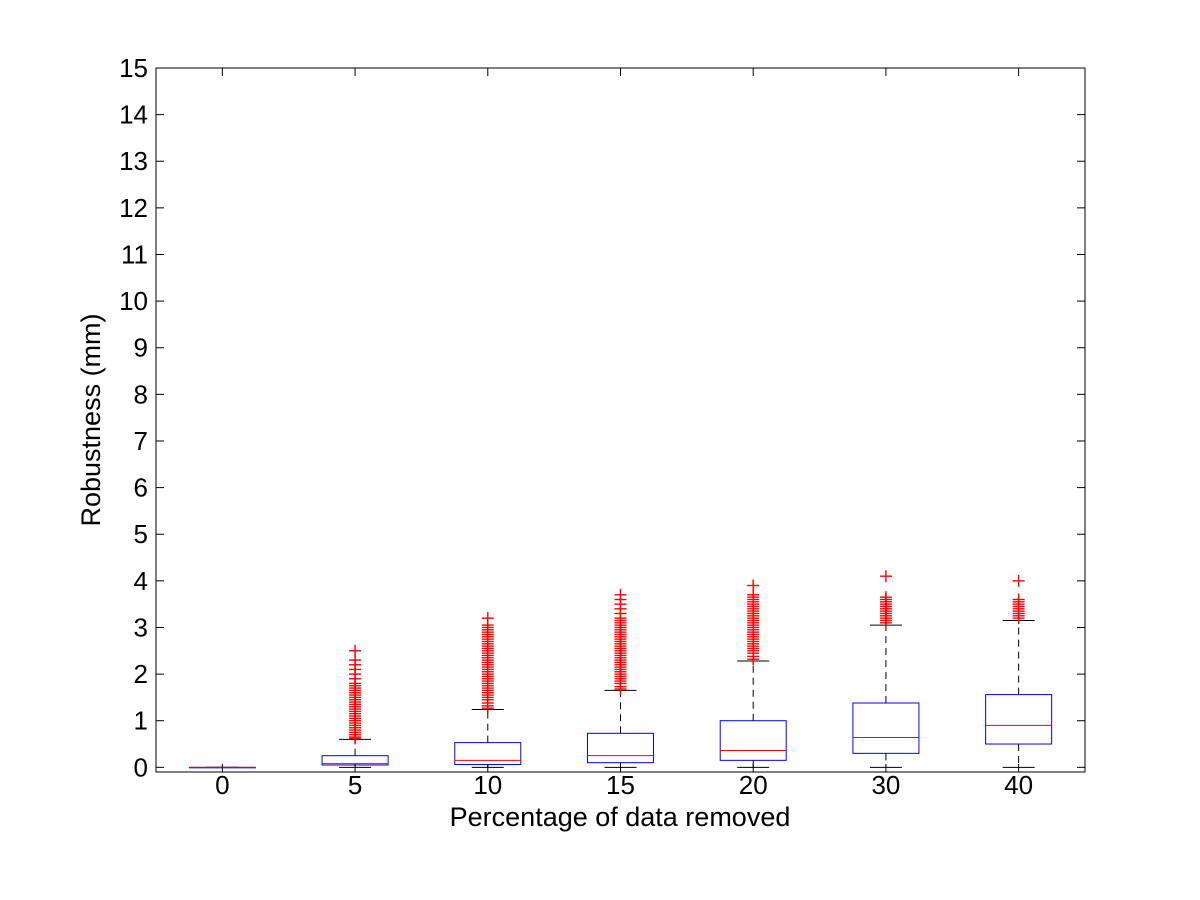  Describe the element at coordinates (355, 785) in the screenshot. I see `x-tick-label: 5` at that location.